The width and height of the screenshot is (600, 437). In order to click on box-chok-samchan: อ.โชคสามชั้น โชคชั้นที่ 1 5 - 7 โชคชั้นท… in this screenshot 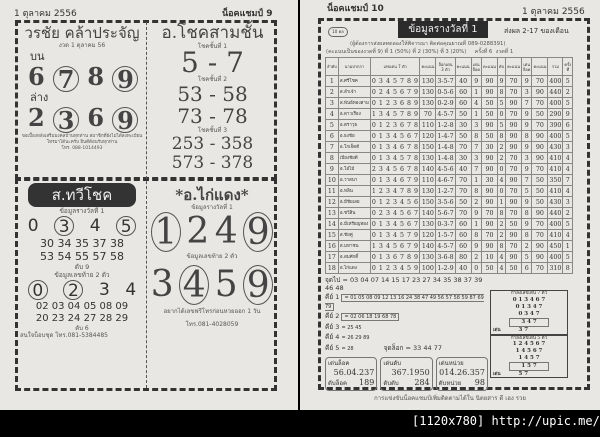, I will do `click(212, 98)`.